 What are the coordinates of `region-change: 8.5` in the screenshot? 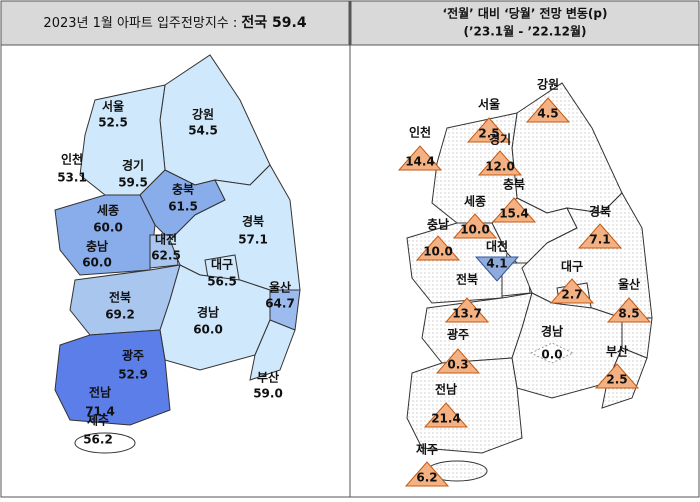 It's located at (628, 314).